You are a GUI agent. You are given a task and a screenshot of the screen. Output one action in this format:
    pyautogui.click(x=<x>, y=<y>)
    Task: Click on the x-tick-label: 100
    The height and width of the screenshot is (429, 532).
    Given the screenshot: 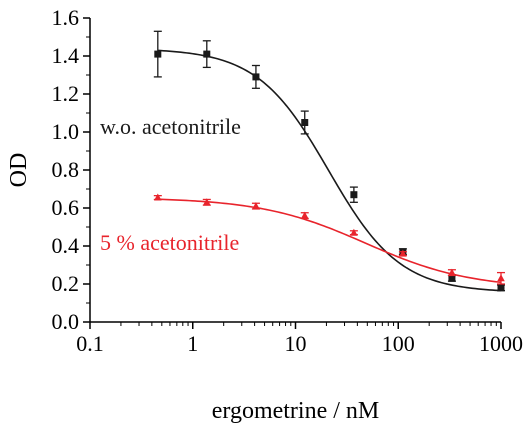 What is the action you would take?
    pyautogui.click(x=398, y=343)
    